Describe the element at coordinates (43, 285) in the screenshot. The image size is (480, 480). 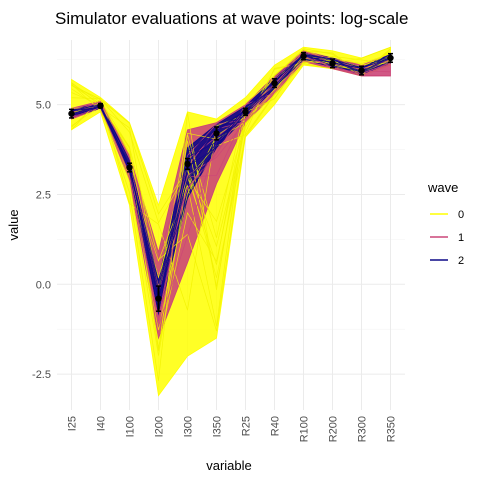
I see `y-tick-label: 0.0` at that location.